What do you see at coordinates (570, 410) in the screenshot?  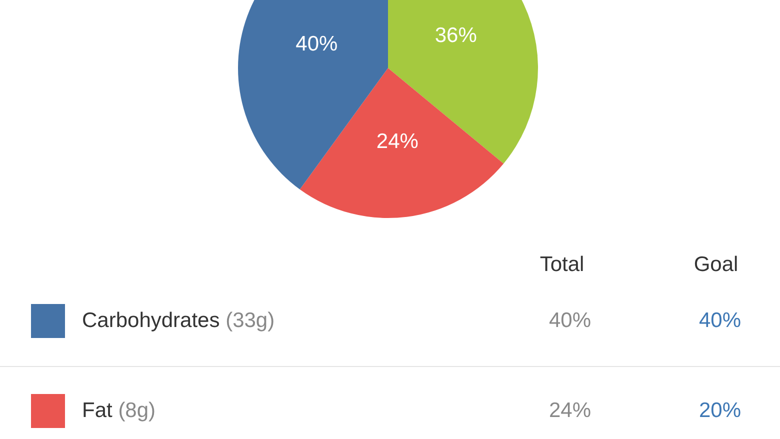 I see `text: 24%` at bounding box center [570, 410].